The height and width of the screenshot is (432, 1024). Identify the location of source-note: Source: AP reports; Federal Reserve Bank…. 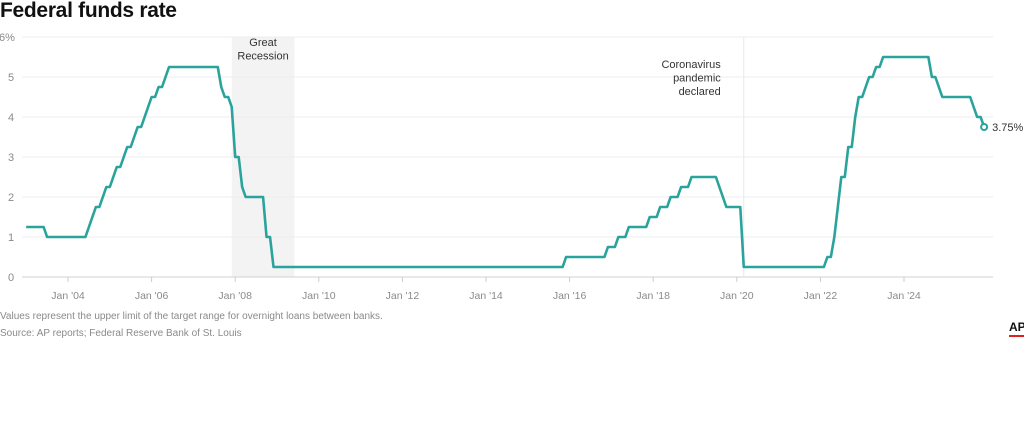
(121, 333).